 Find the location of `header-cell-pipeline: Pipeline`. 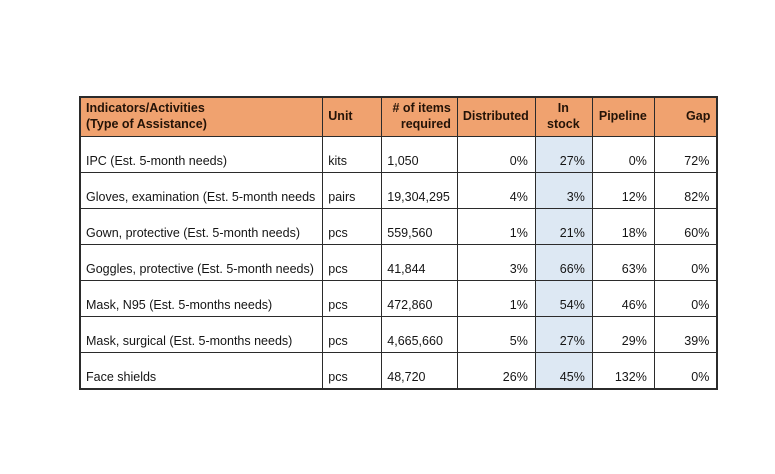

header-cell-pipeline: Pipeline is located at coordinates (623, 116).